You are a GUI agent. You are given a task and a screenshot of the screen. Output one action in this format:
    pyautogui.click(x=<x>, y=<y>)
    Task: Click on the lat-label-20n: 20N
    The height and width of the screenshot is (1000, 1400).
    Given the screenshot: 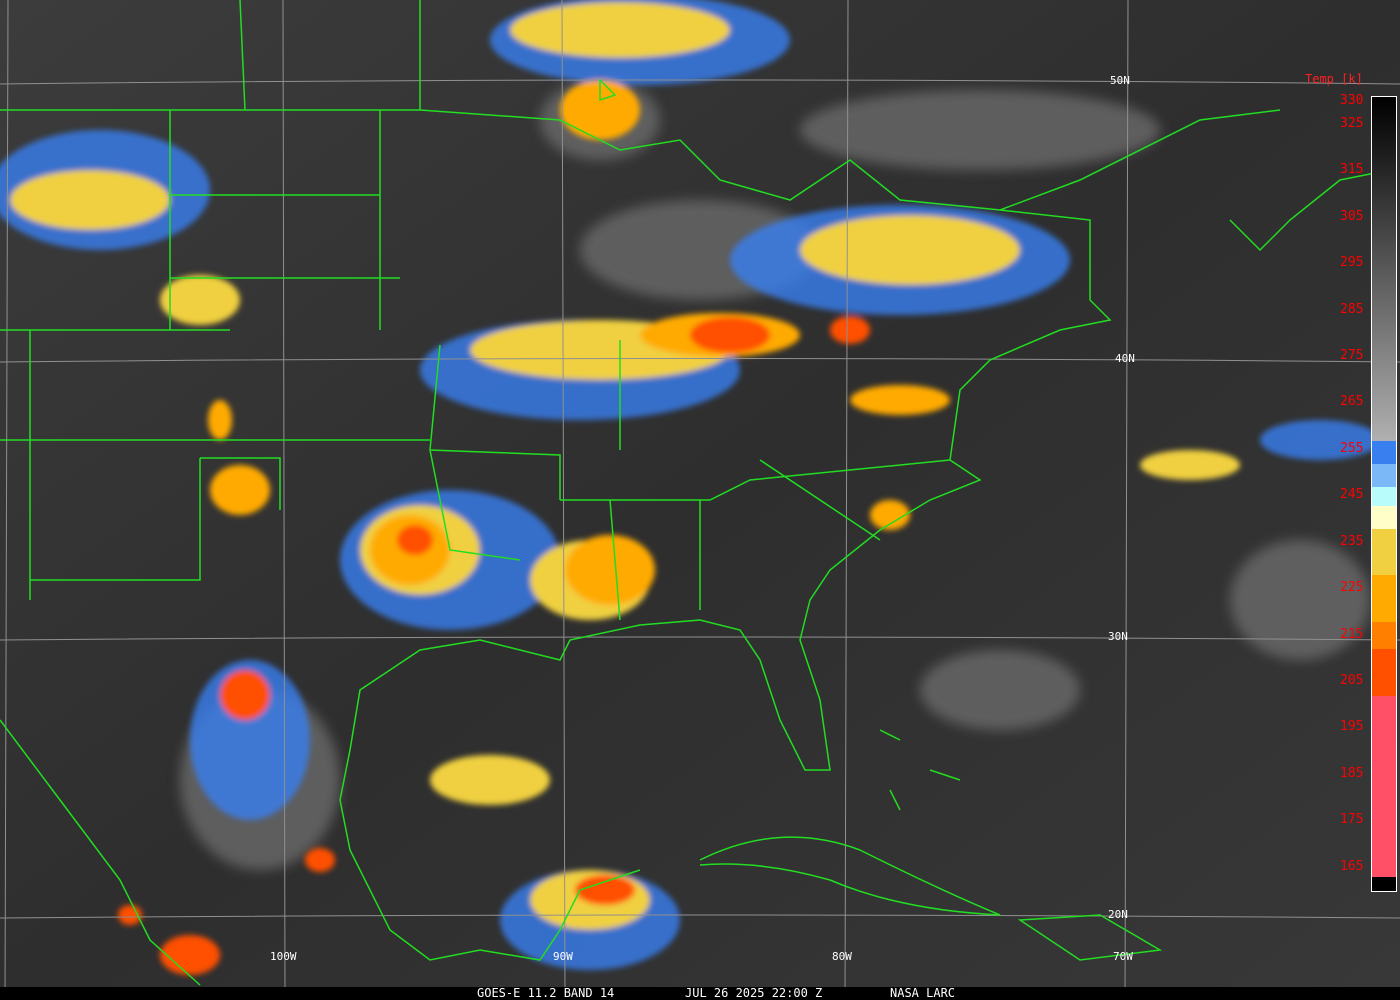 What is the action you would take?
    pyautogui.click(x=1118, y=914)
    